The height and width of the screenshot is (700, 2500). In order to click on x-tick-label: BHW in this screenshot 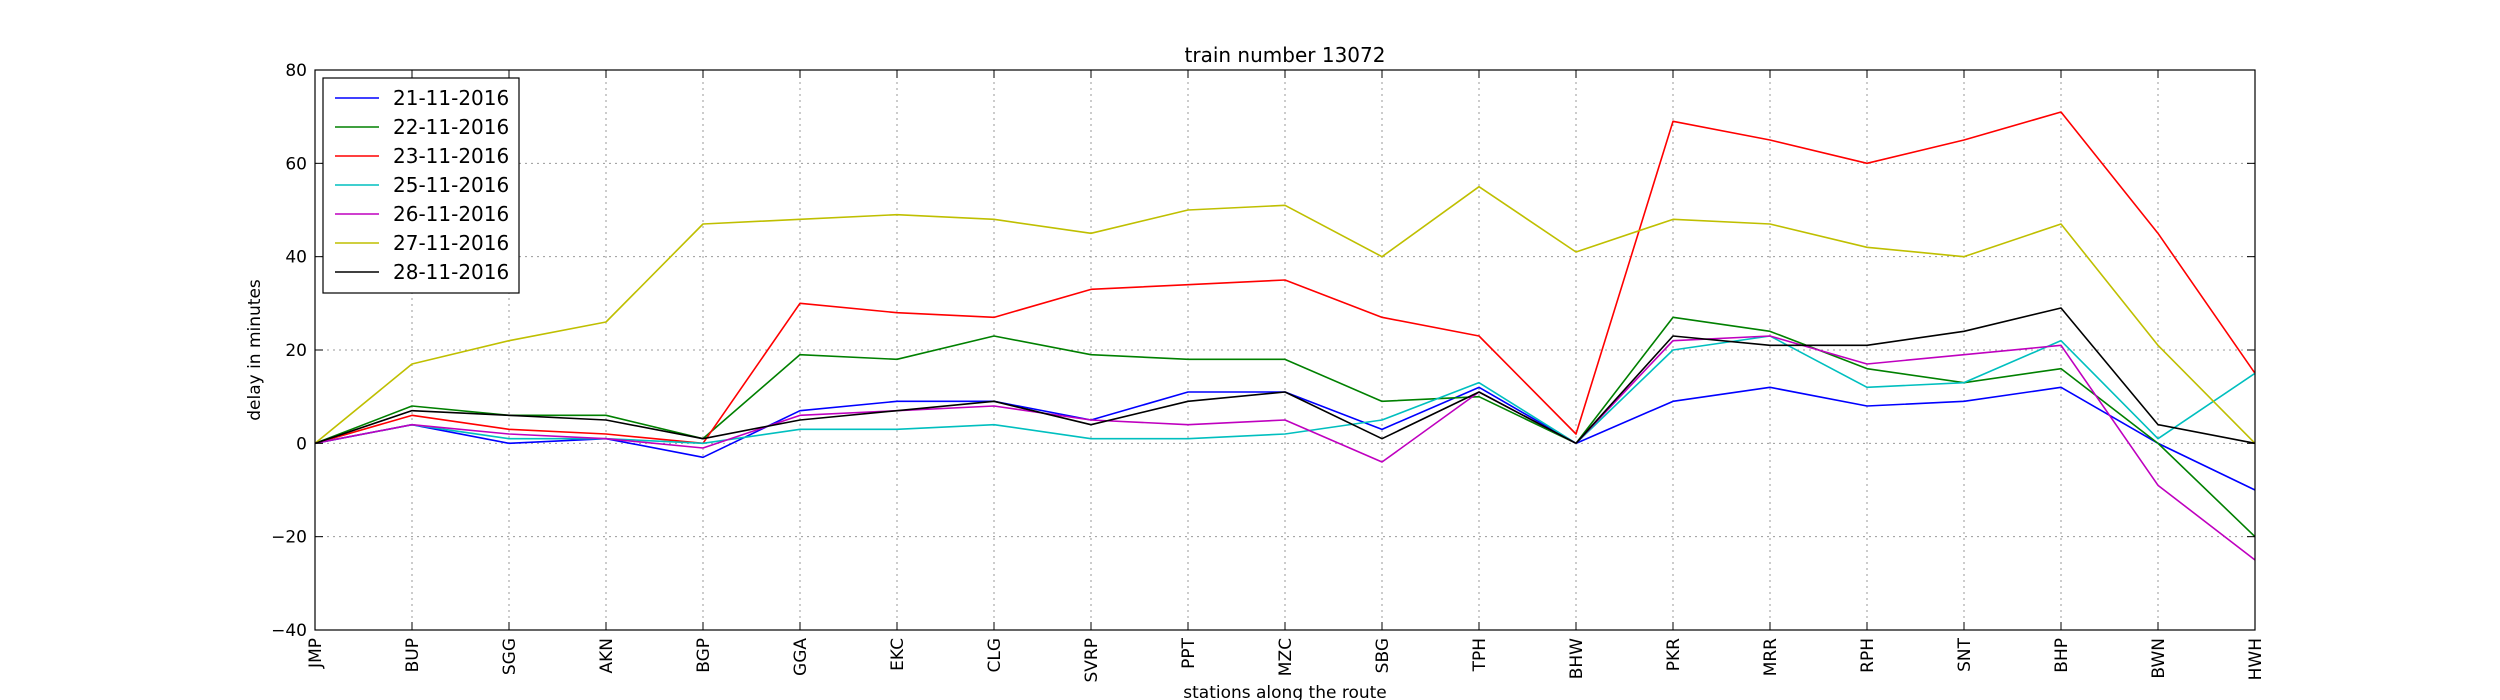, I will do `click(1577, 658)`.